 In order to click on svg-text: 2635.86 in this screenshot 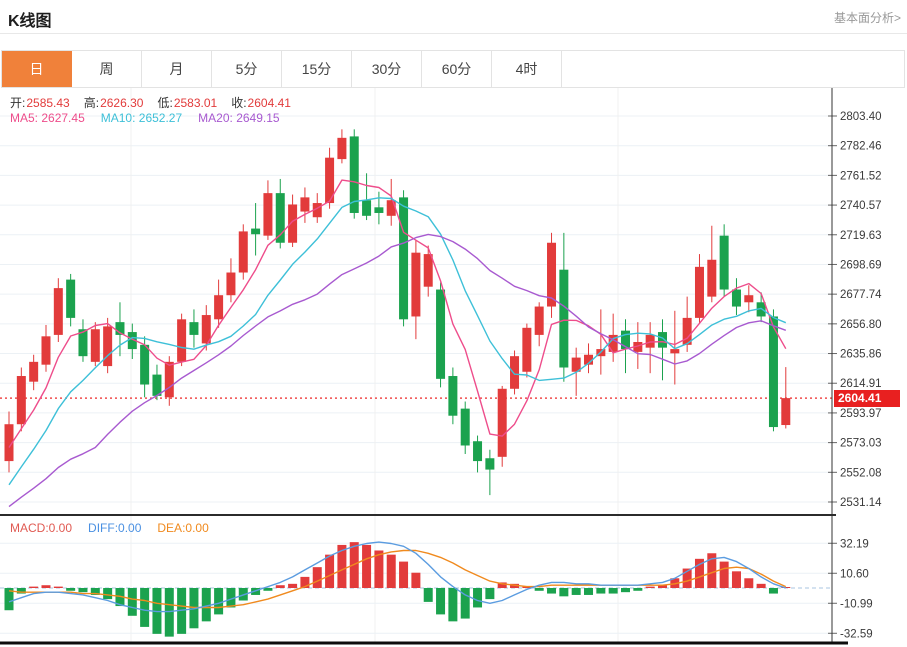, I will do `click(861, 355)`.